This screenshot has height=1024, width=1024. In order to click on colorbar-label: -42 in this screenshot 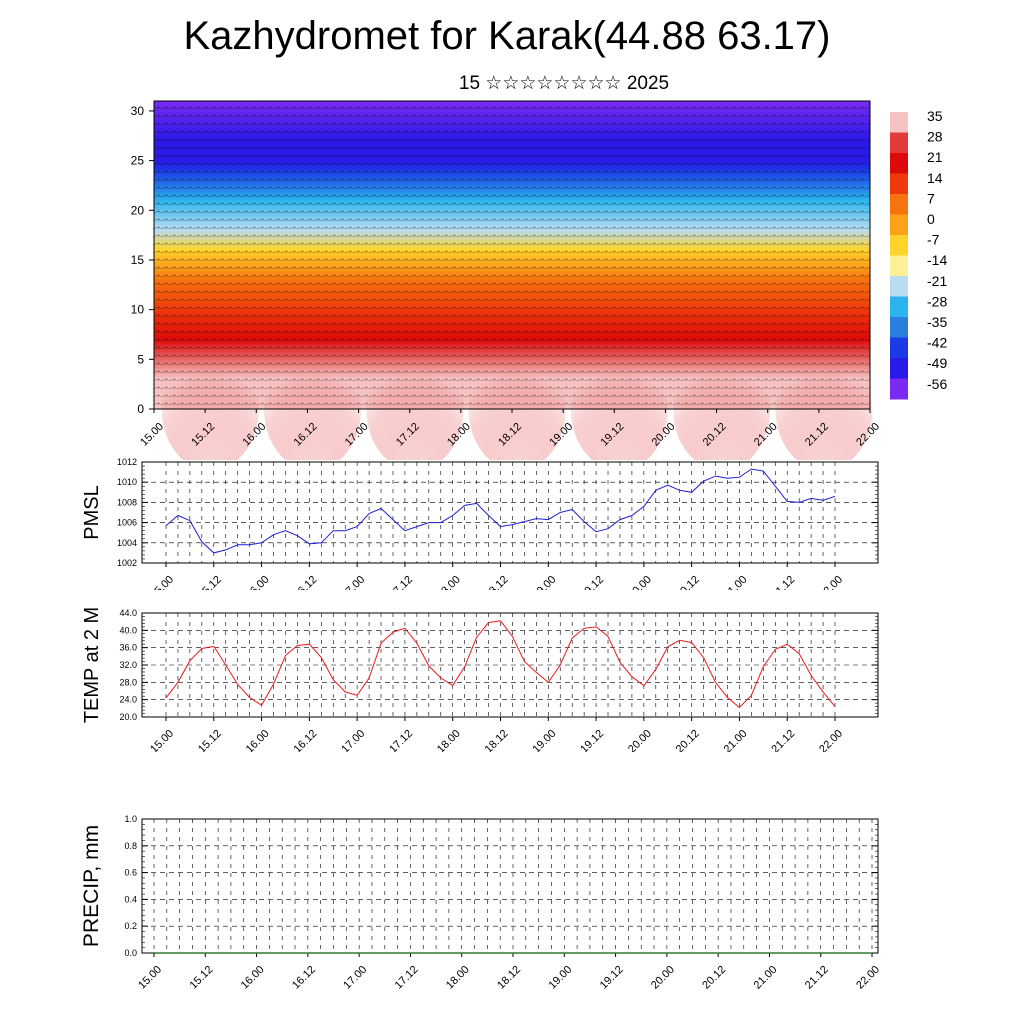, I will do `click(937, 343)`.